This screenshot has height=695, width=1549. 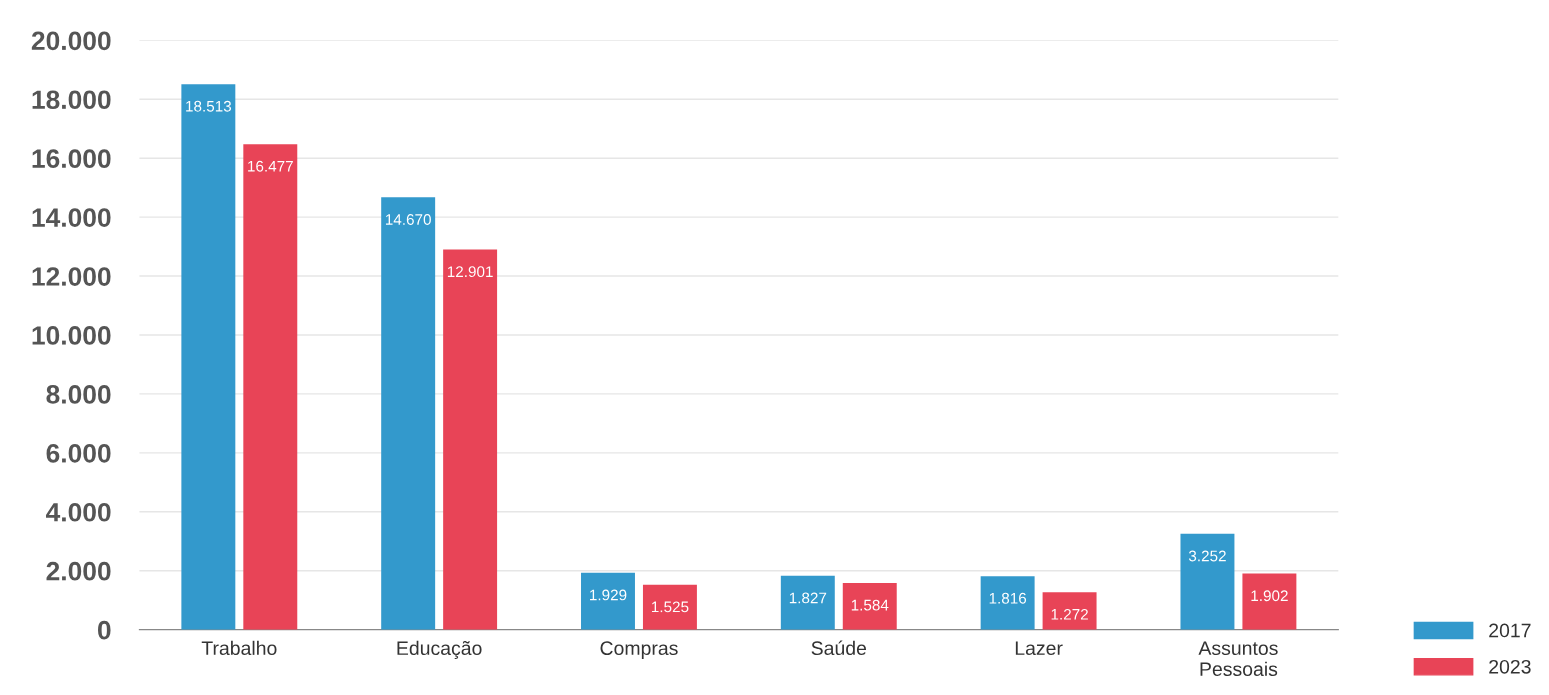 What do you see at coordinates (270, 166) in the screenshot?
I see `data-label: 16.477` at bounding box center [270, 166].